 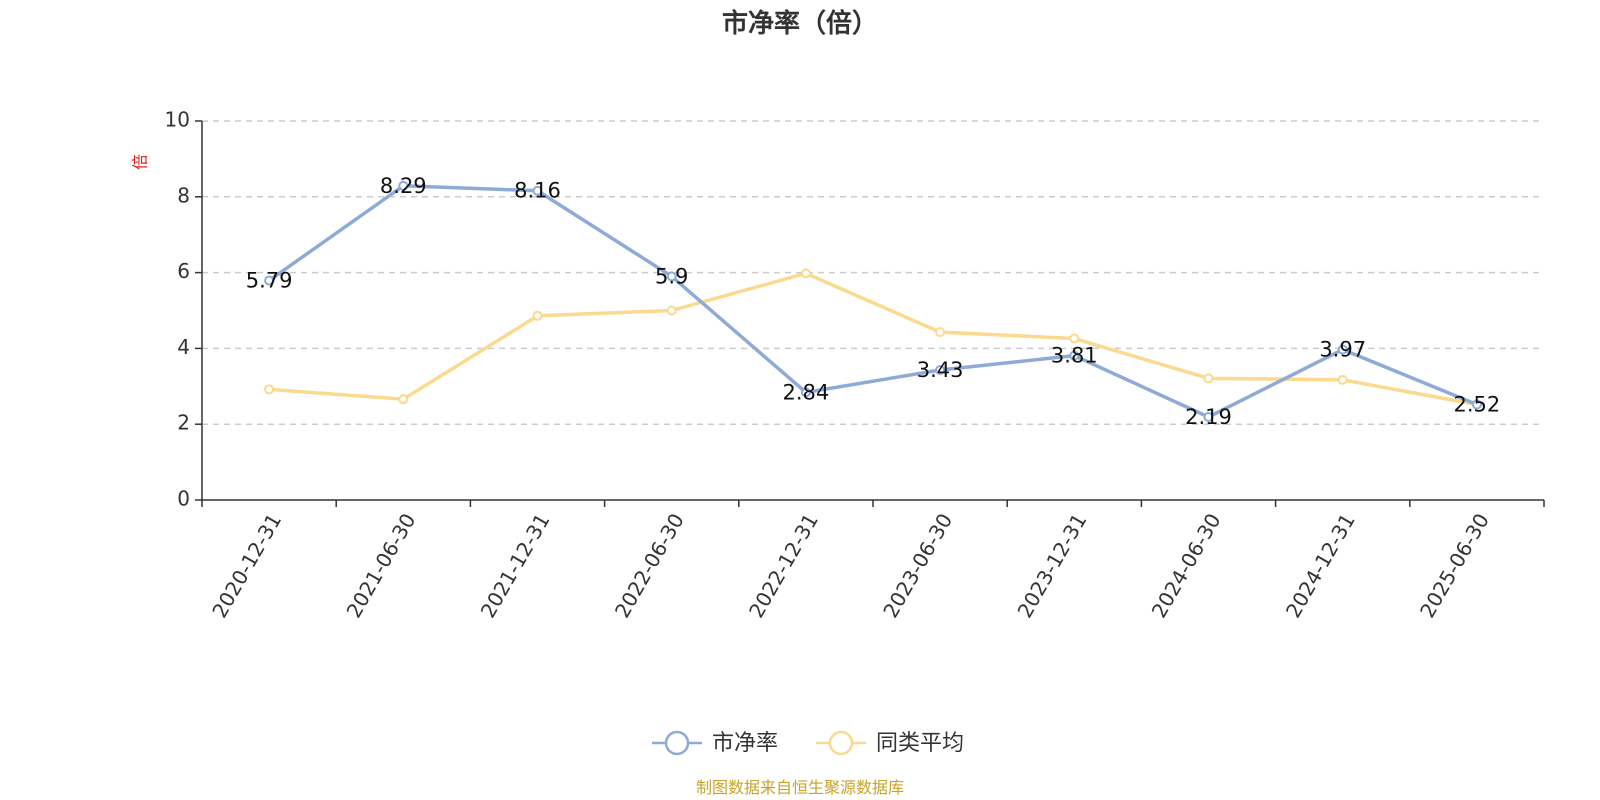 What do you see at coordinates (515, 565) in the screenshot?
I see `x-axis-tick-label: 2021-12-31` at bounding box center [515, 565].